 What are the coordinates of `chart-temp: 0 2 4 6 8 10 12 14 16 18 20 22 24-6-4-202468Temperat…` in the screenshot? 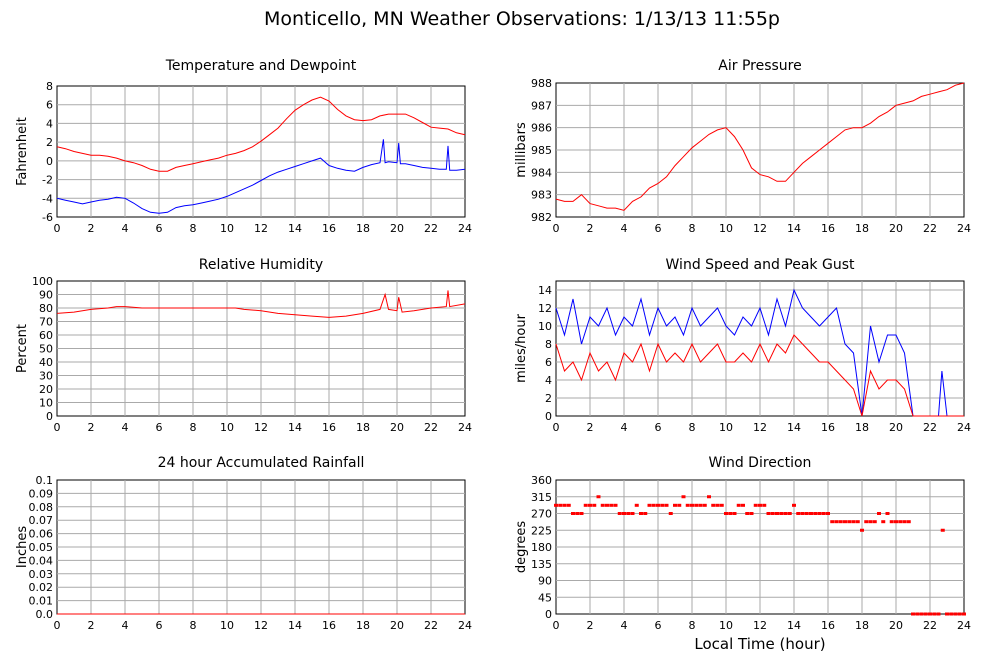 It's located at (243, 146).